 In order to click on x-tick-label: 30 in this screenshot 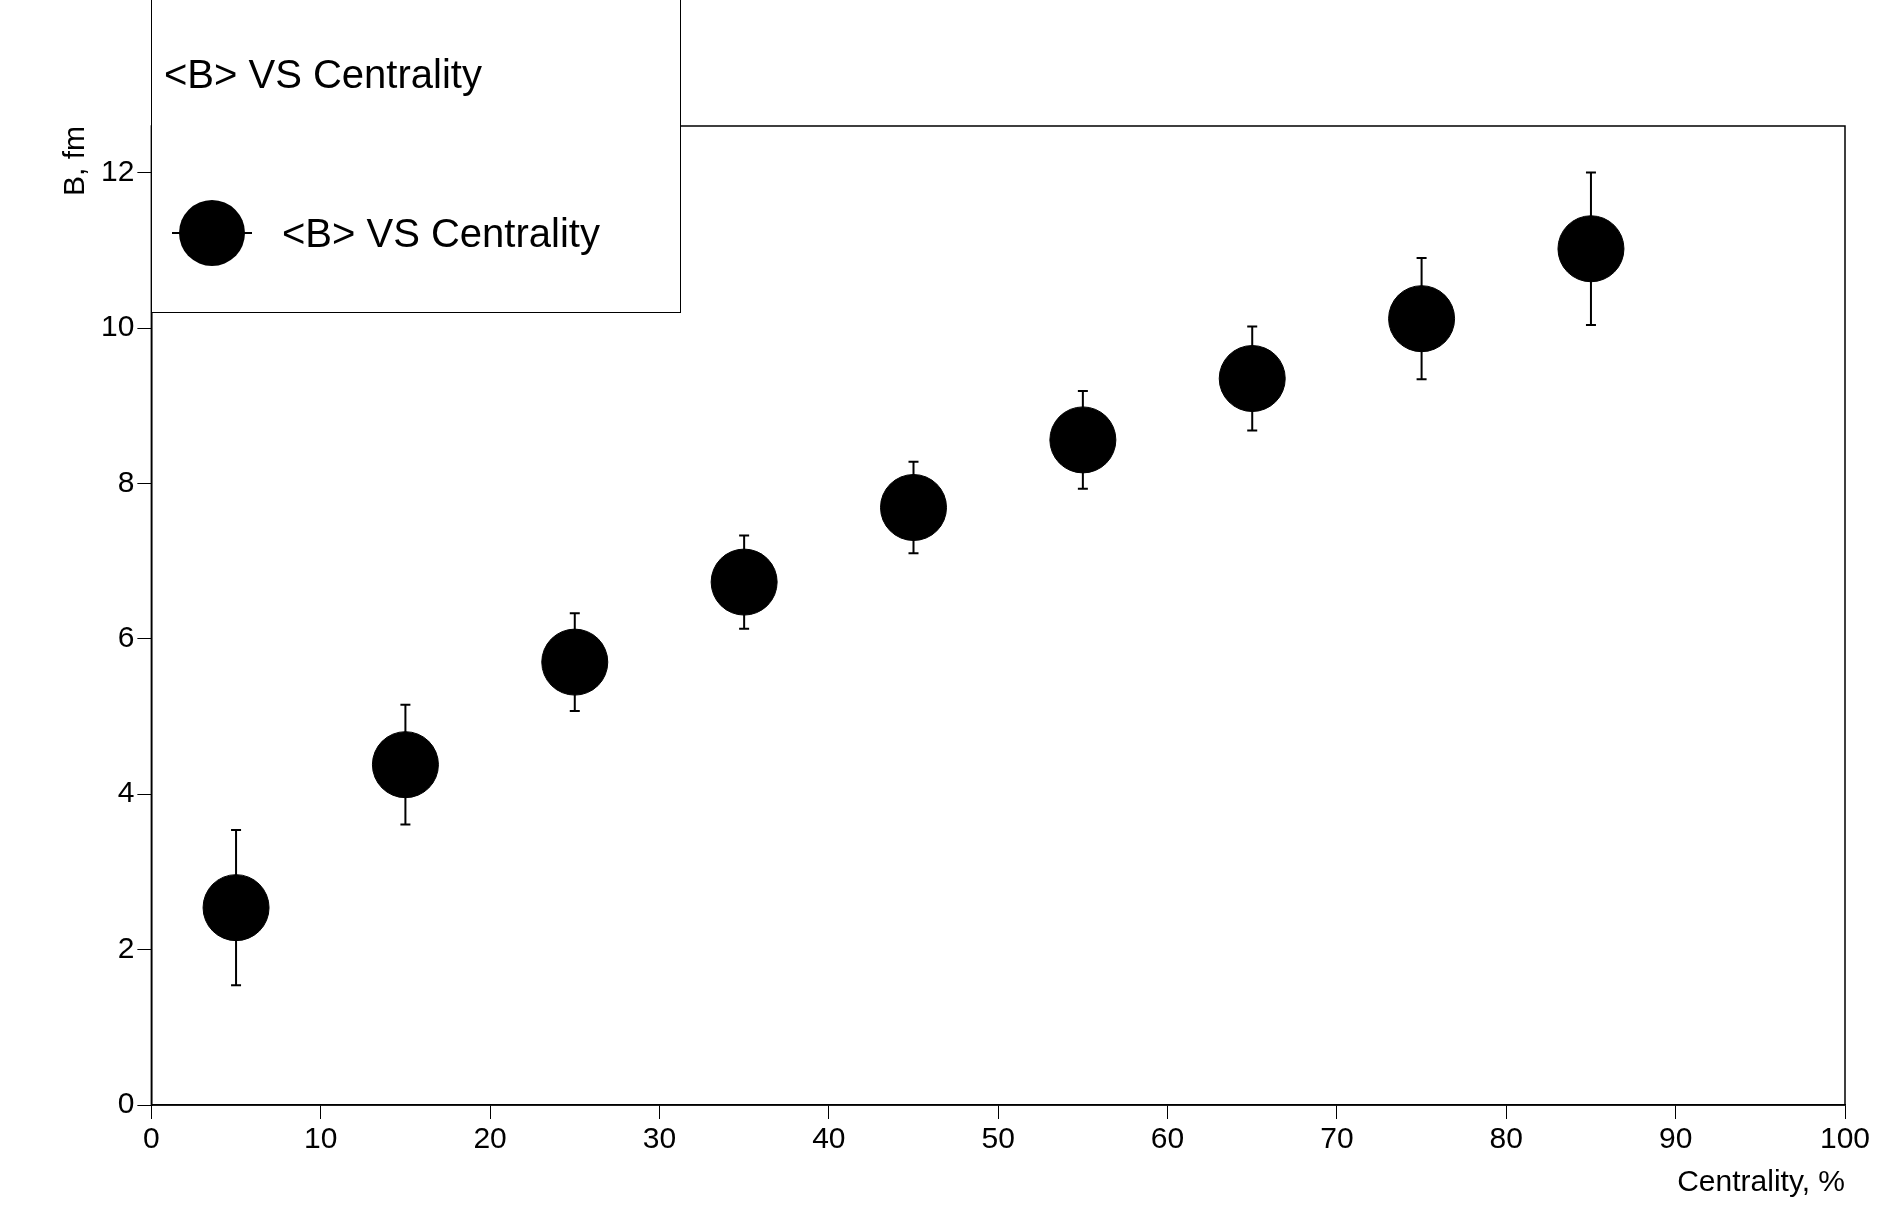, I will do `click(659, 1138)`.